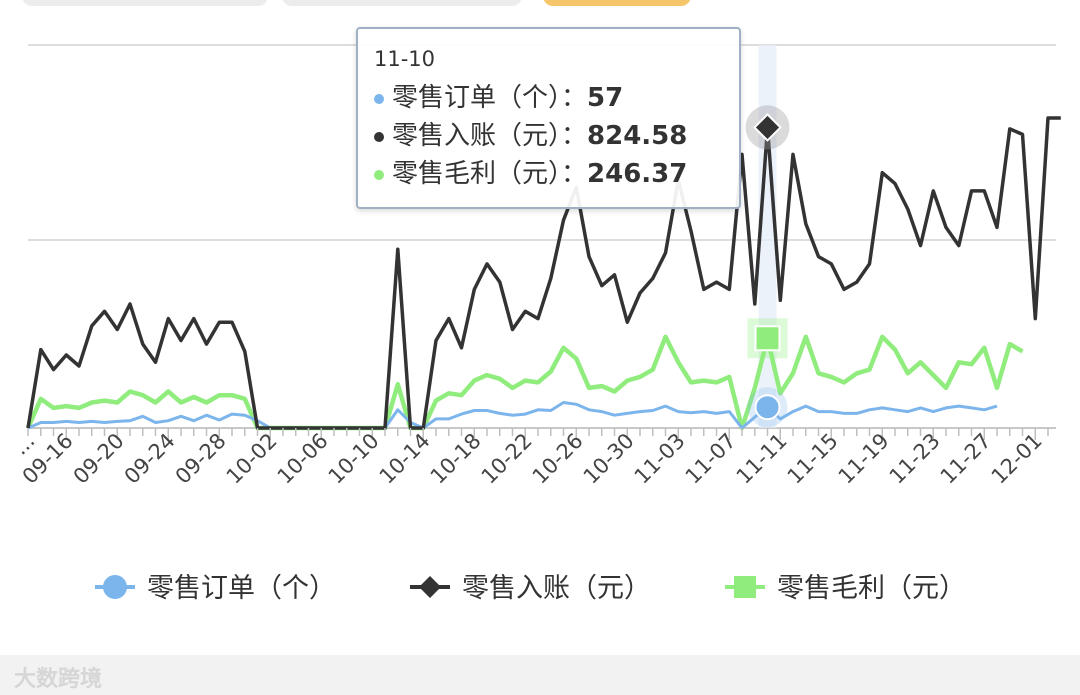 The image size is (1080, 695). I want to click on x-tick-label: 10-30, so click(609, 459).